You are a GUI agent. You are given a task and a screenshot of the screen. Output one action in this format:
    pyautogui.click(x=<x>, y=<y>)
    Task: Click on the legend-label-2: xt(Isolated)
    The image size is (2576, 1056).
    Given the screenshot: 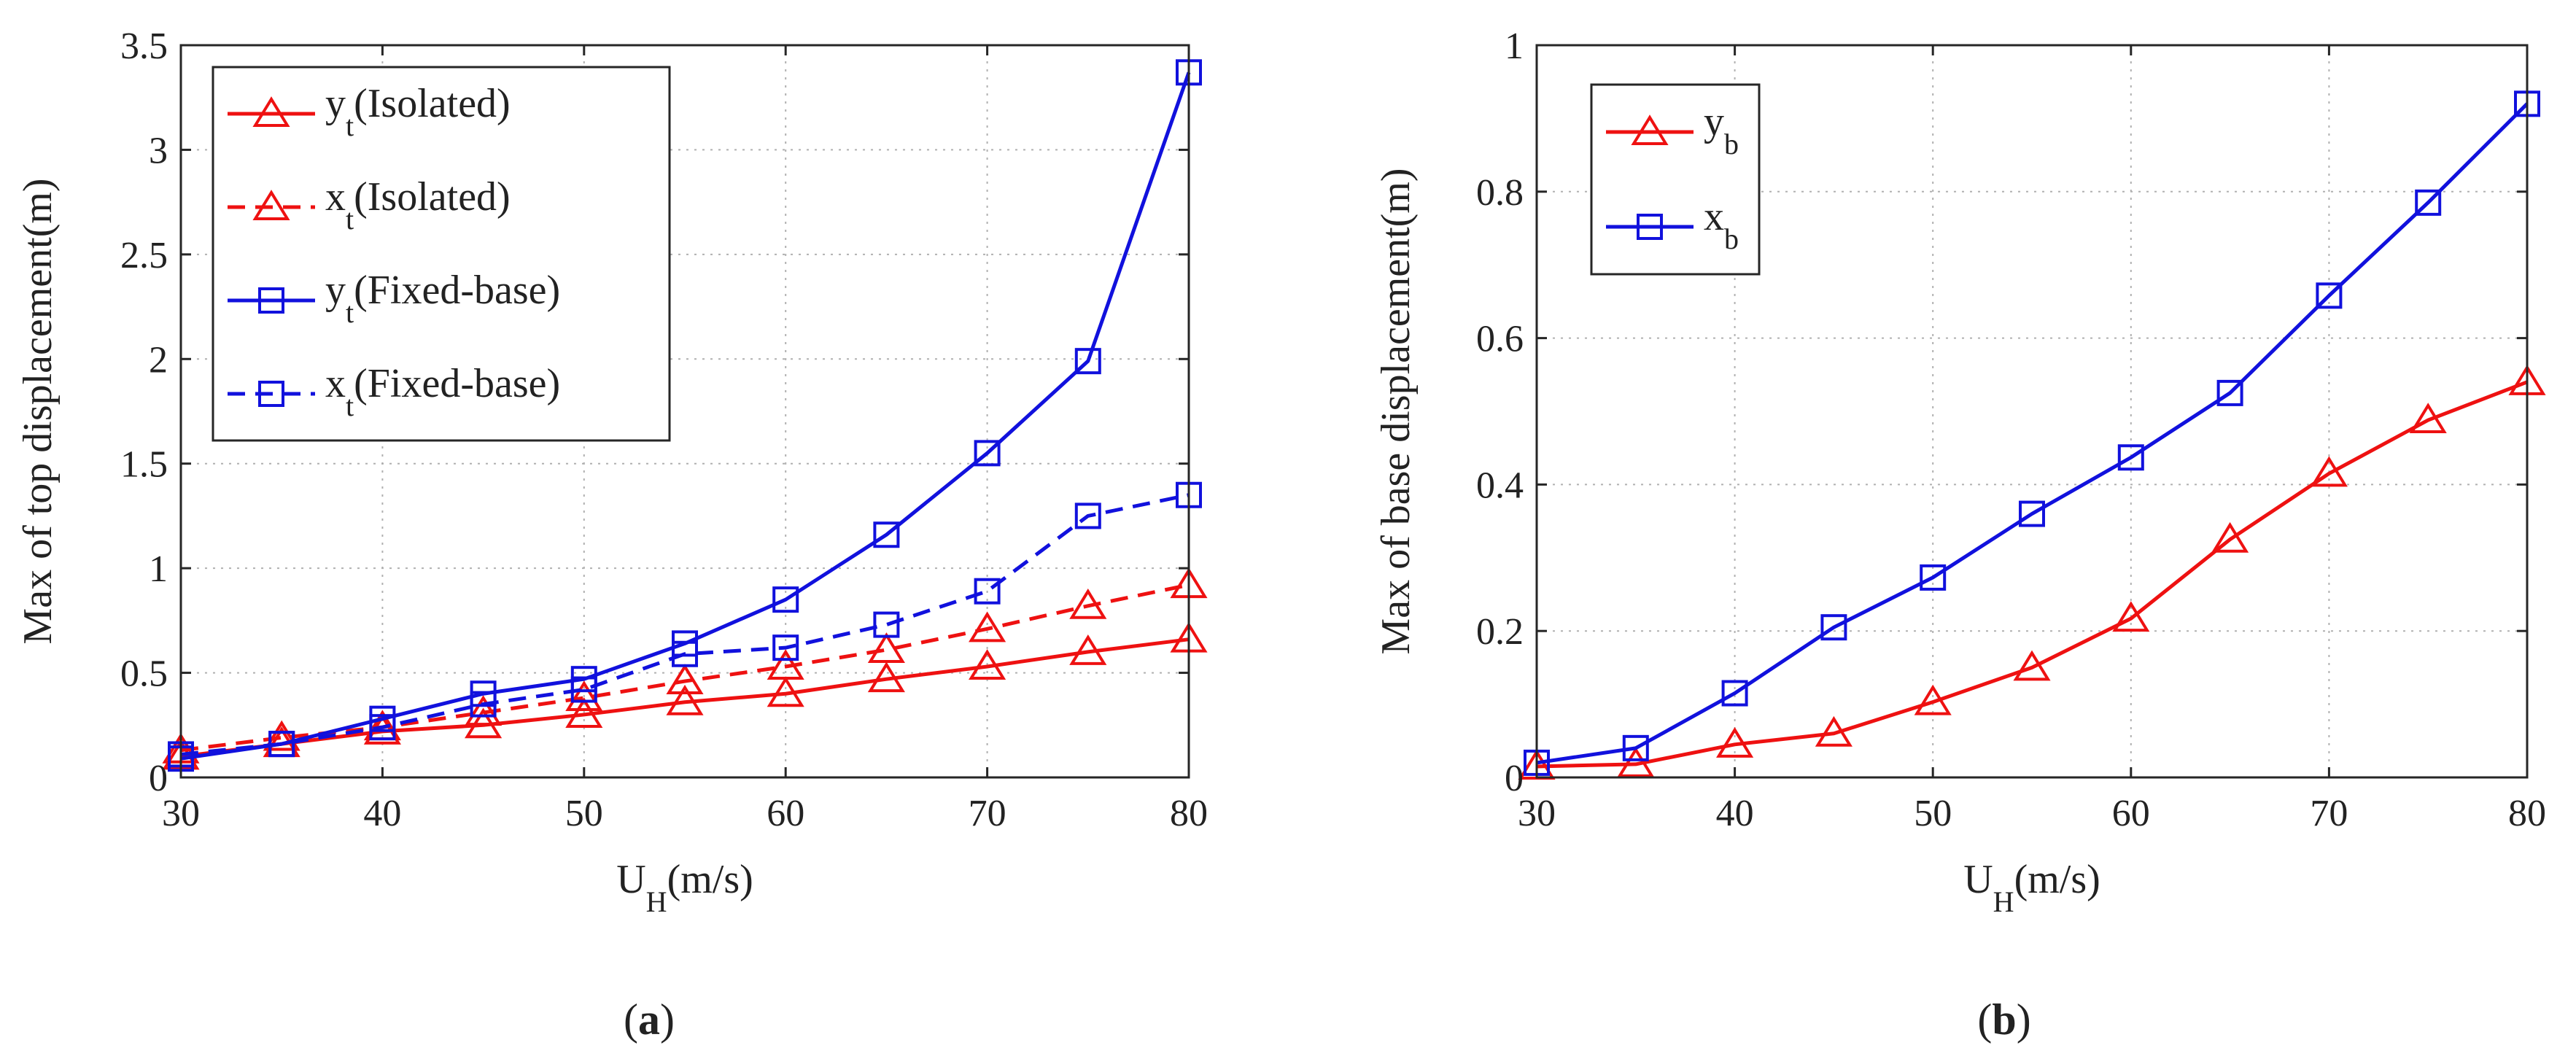 What is the action you would take?
    pyautogui.click(x=418, y=205)
    